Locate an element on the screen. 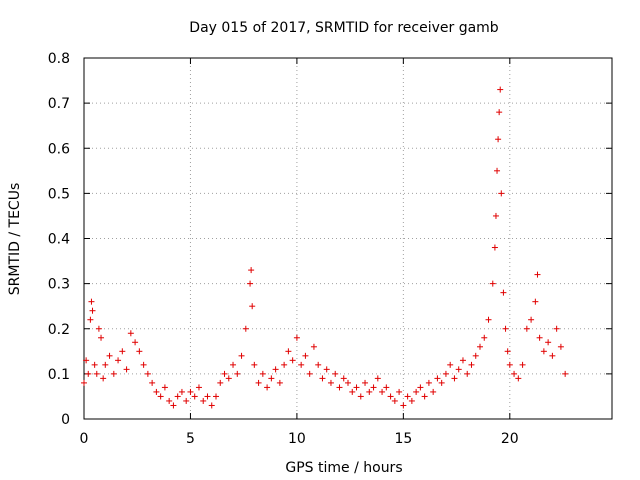 This screenshot has height=480, width=640. y-tick-label: 0.7 is located at coordinates (59, 104).